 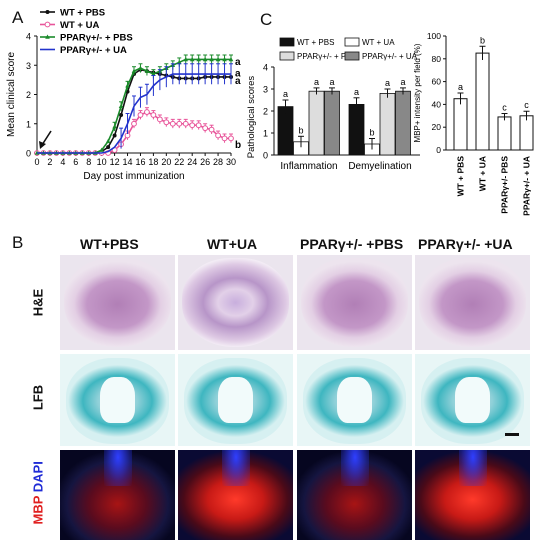 What do you see at coordinates (18, 242) in the screenshot?
I see `panel-label-b: B` at bounding box center [18, 242].